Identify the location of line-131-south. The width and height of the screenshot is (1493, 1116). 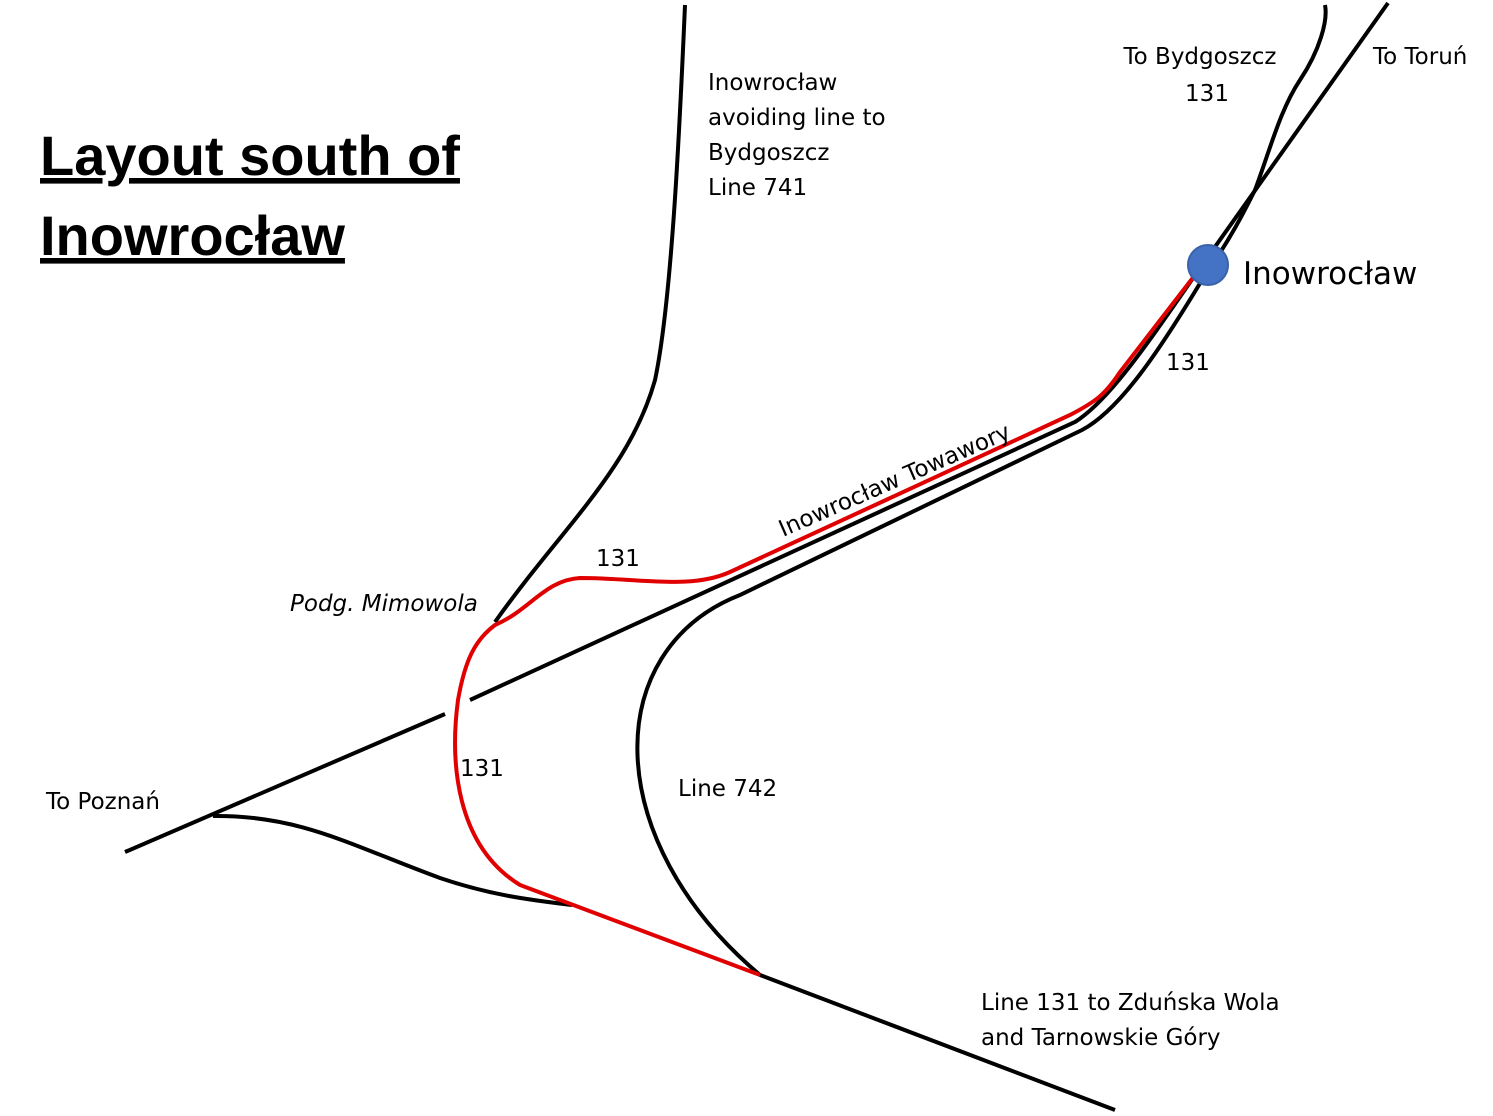
(937, 1042).